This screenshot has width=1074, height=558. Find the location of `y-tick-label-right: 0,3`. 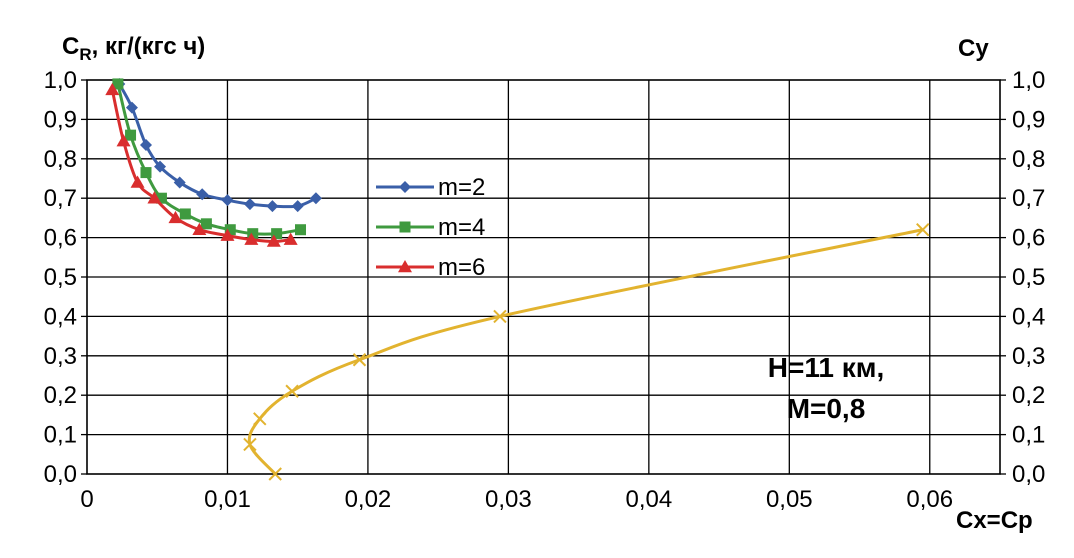

y-tick-label-right: 0,3 is located at coordinates (1028, 356).